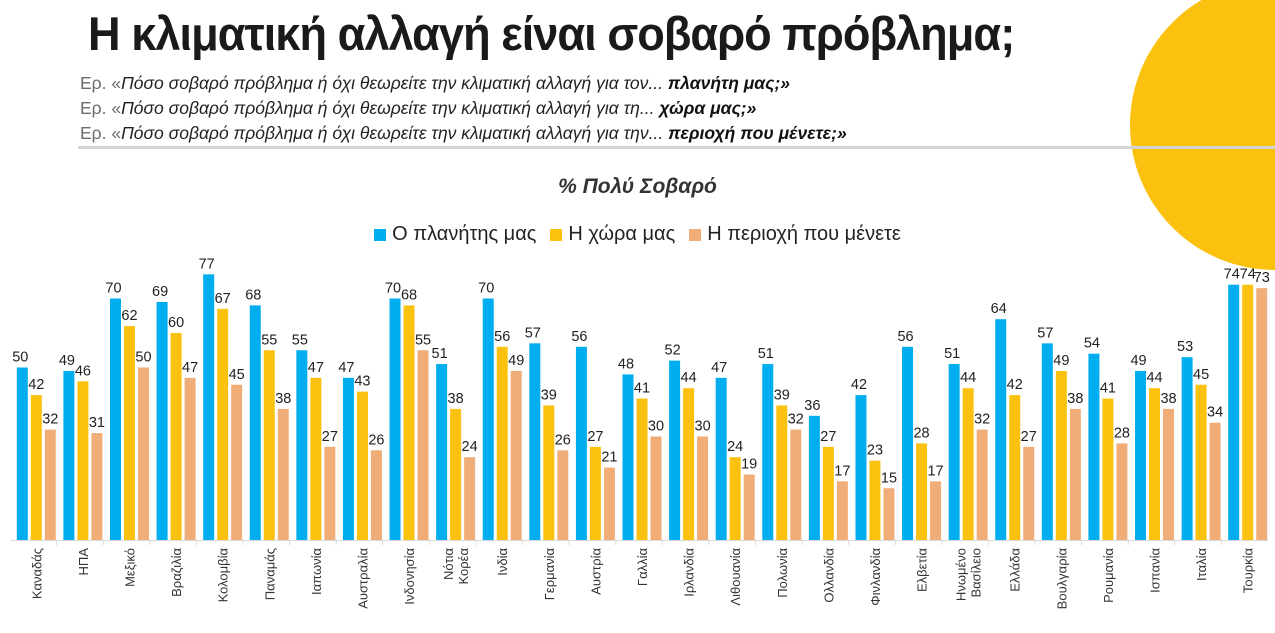 The height and width of the screenshot is (633, 1275). Describe the element at coordinates (708, 108) in the screenshot. I see `question-emphasis: χώρα μας;»` at that location.